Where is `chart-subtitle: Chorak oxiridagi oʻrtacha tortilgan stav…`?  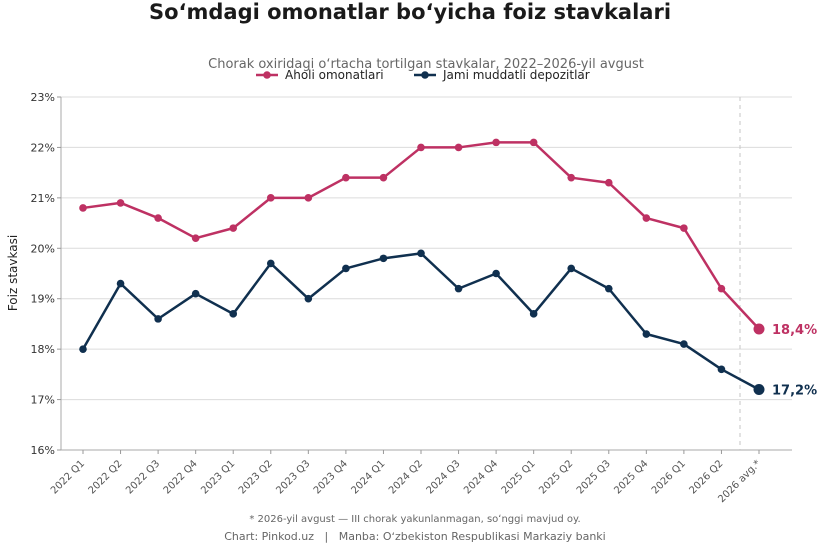
chart-subtitle: Chorak oxiridagi oʻrtacha tortilgan stav… is located at coordinates (426, 64).